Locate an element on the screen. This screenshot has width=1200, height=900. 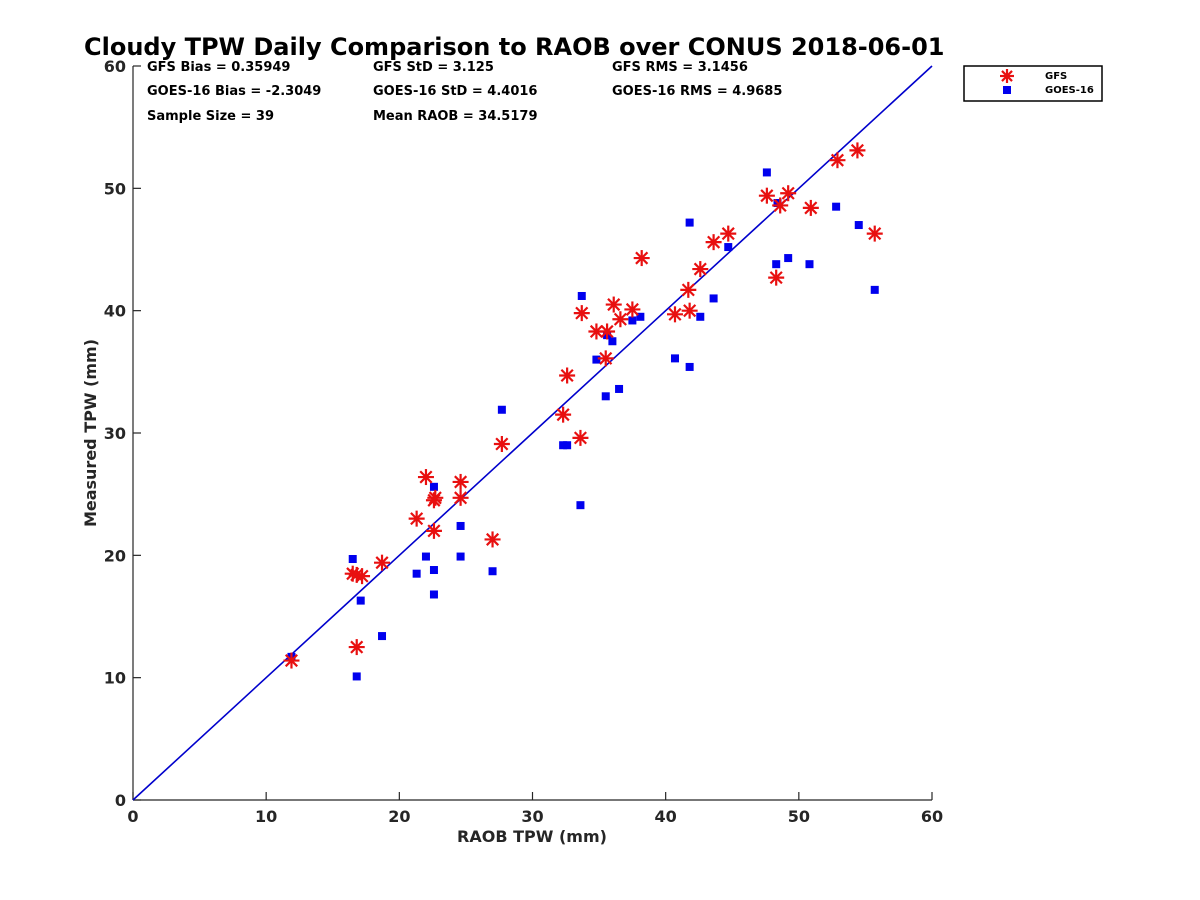
legend-label-gfs: GFS is located at coordinates (1056, 76).